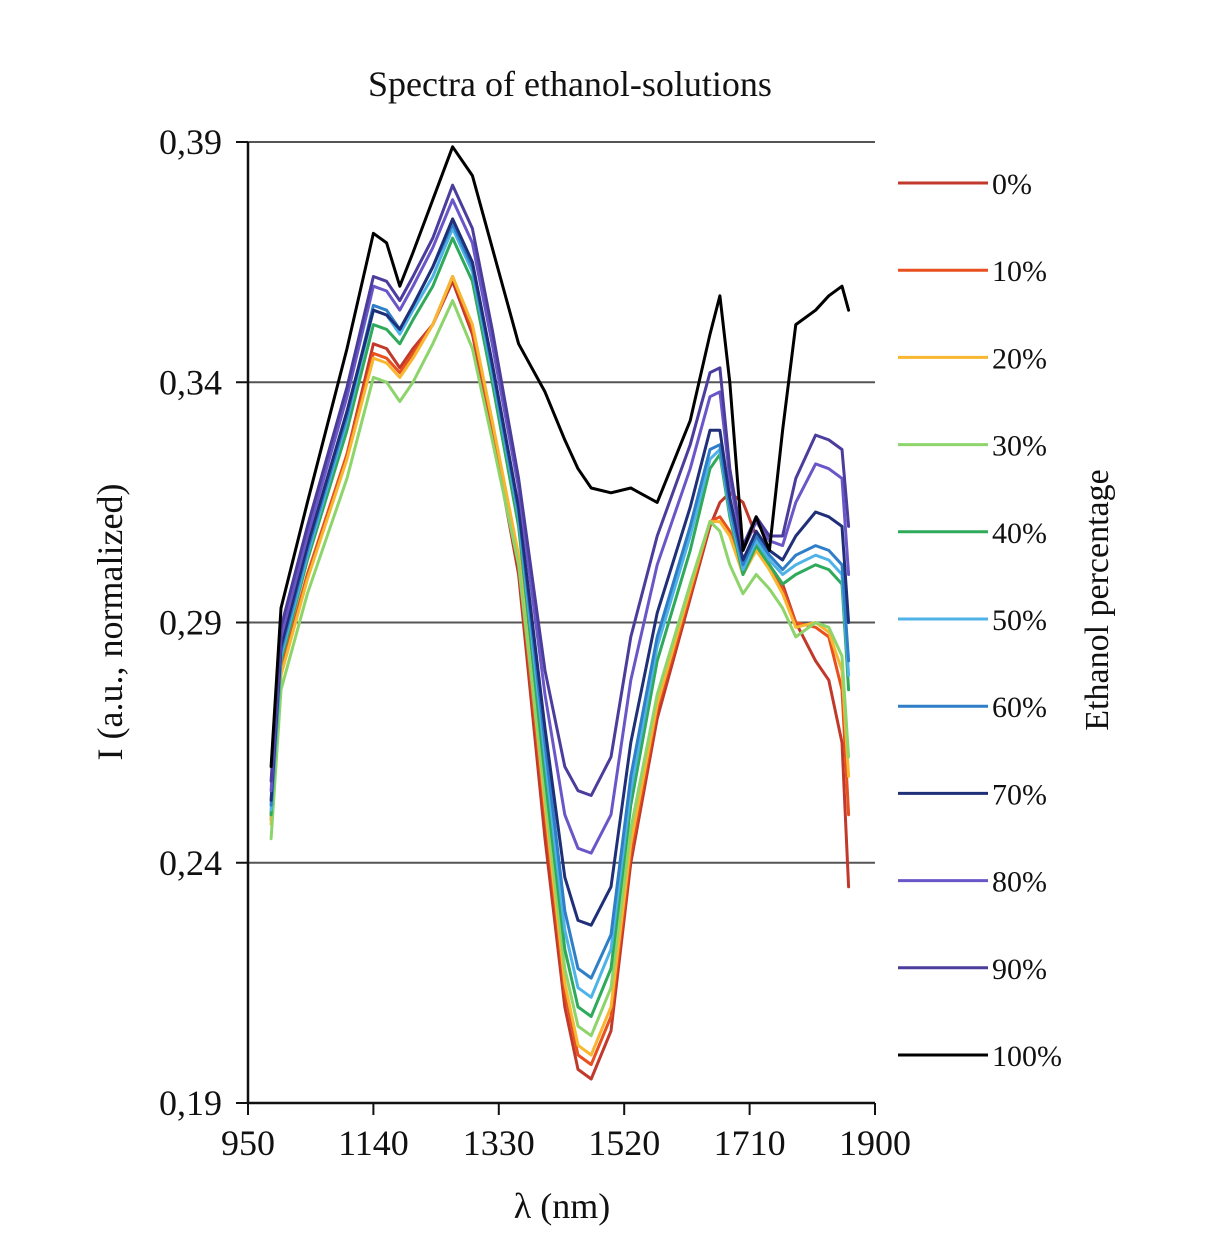  I want to click on legend-label-3: 30%, so click(1019, 446).